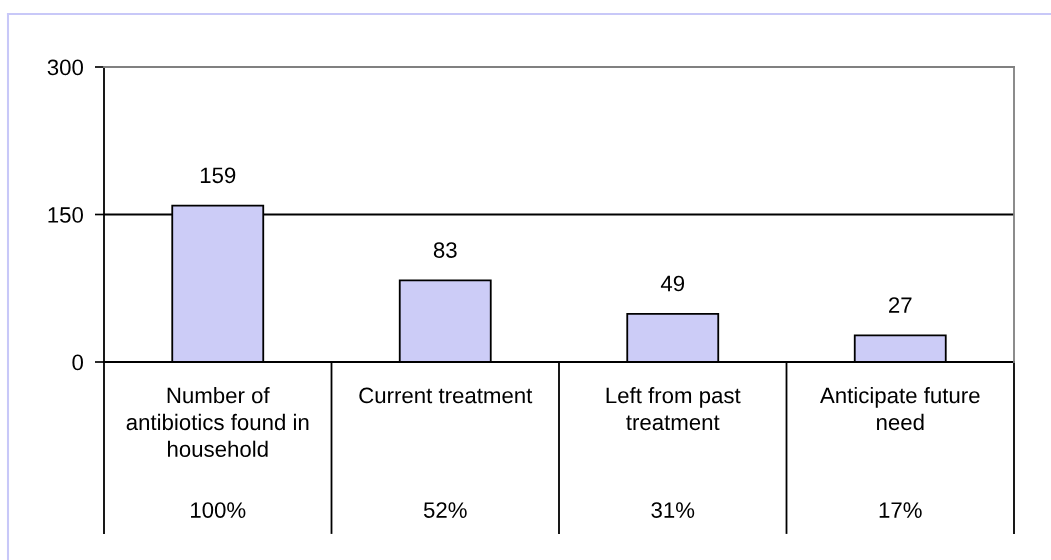 The width and height of the screenshot is (1051, 560). I want to click on y-tick-label: 300, so click(65, 67).